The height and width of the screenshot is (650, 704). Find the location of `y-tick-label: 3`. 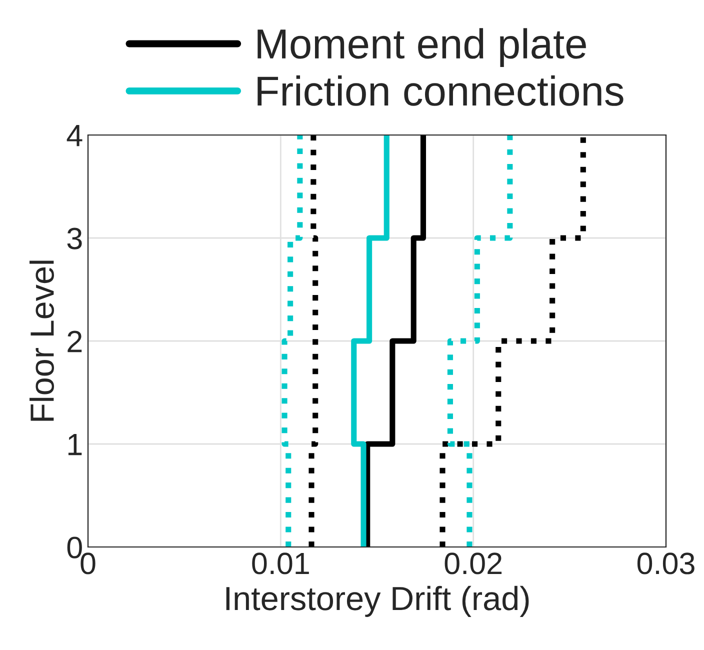

y-tick-label: 3 is located at coordinates (74, 239).